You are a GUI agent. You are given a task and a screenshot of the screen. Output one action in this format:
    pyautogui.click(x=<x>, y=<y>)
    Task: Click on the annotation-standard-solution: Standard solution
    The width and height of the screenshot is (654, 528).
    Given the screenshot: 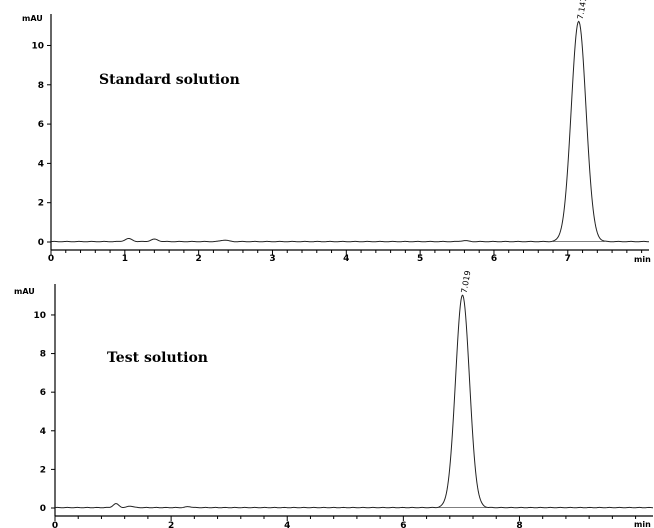 What is the action you would take?
    pyautogui.click(x=169, y=80)
    